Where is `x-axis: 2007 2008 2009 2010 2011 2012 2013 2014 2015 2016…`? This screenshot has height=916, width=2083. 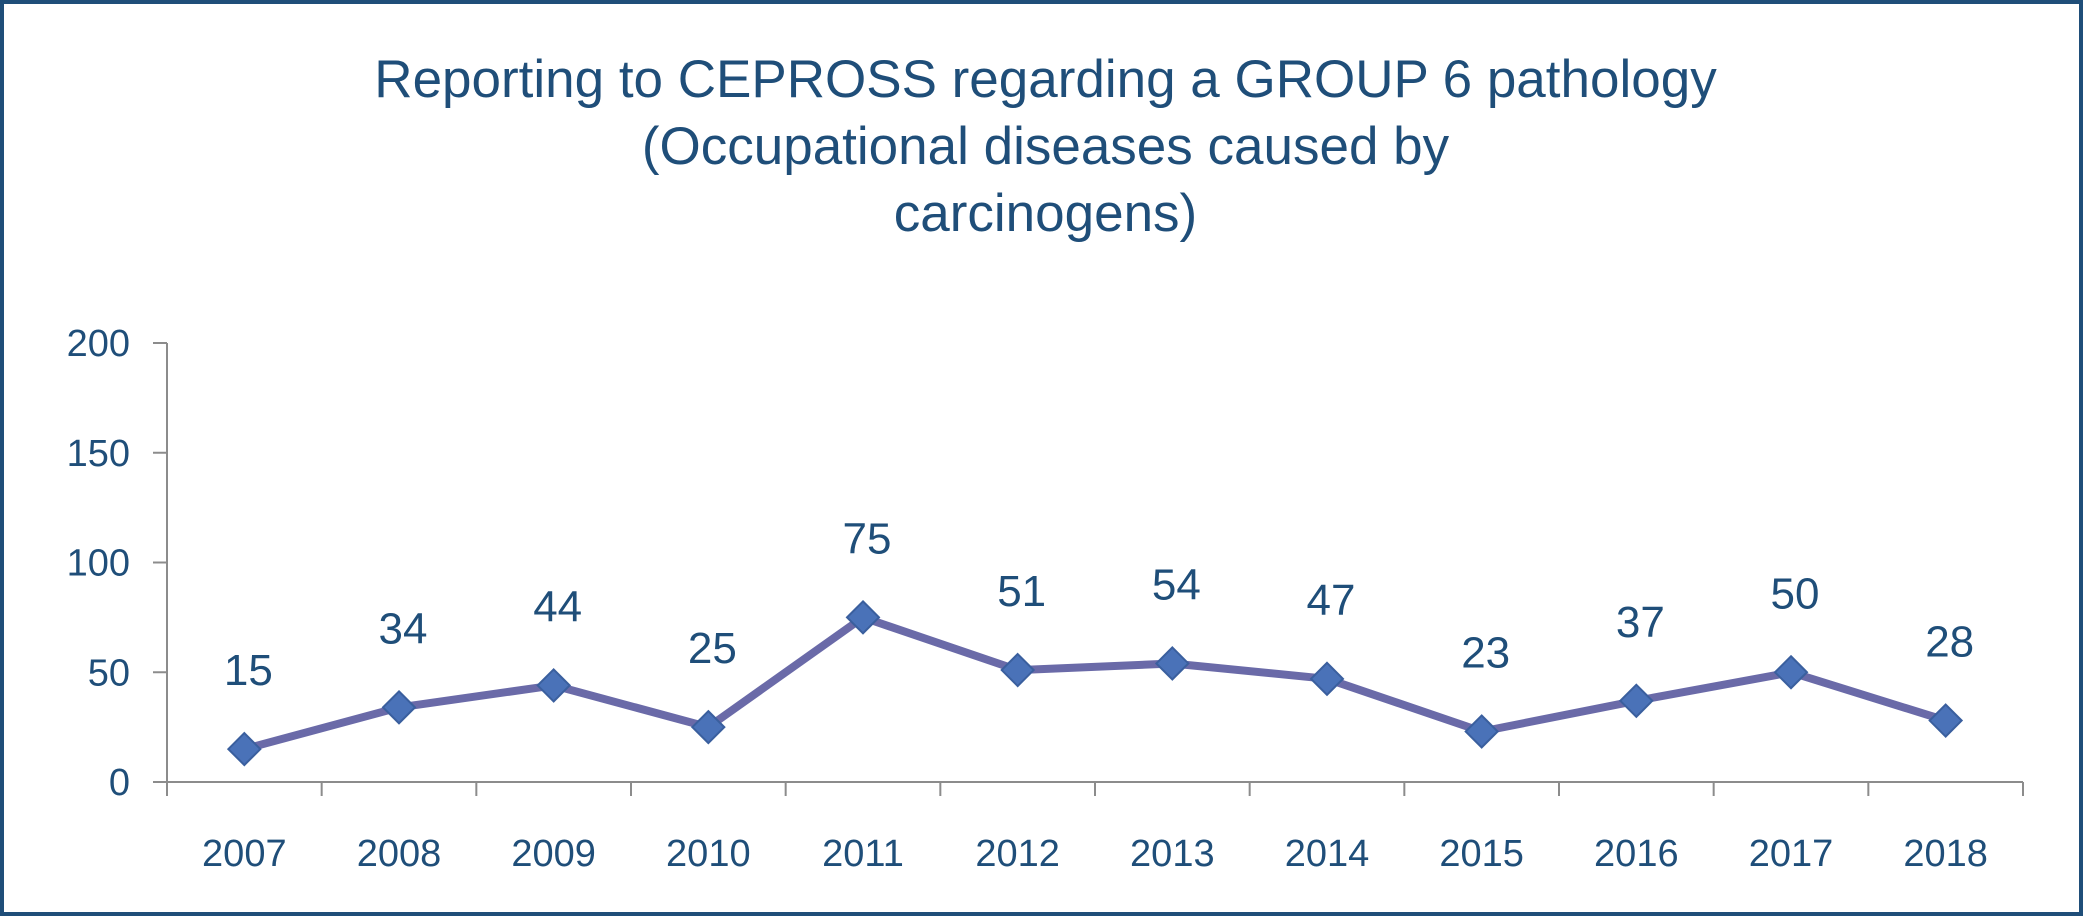 x-axis: 2007 2008 2009 2010 2011 2012 2013 2014 2015 2016… is located at coordinates (1095, 828).